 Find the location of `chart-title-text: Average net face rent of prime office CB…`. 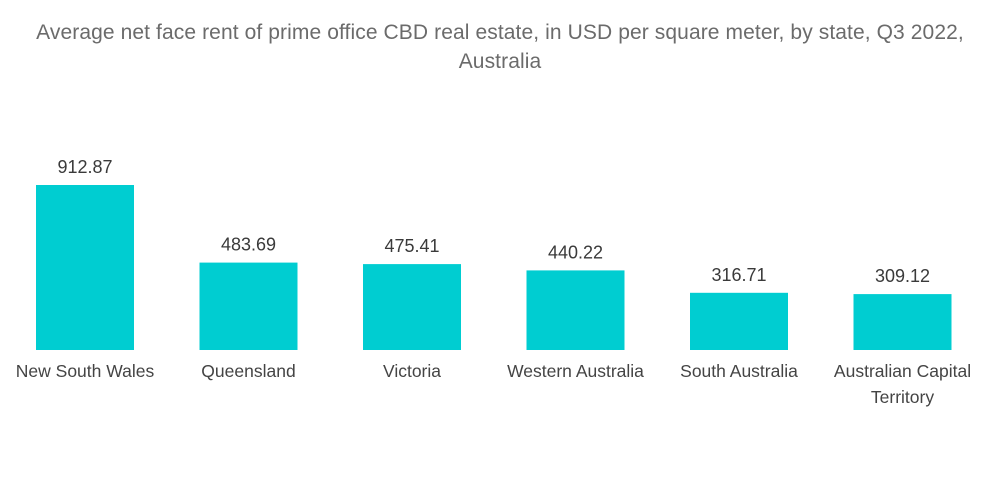

chart-title-text: Average net face rent of prime office CB… is located at coordinates (500, 47).